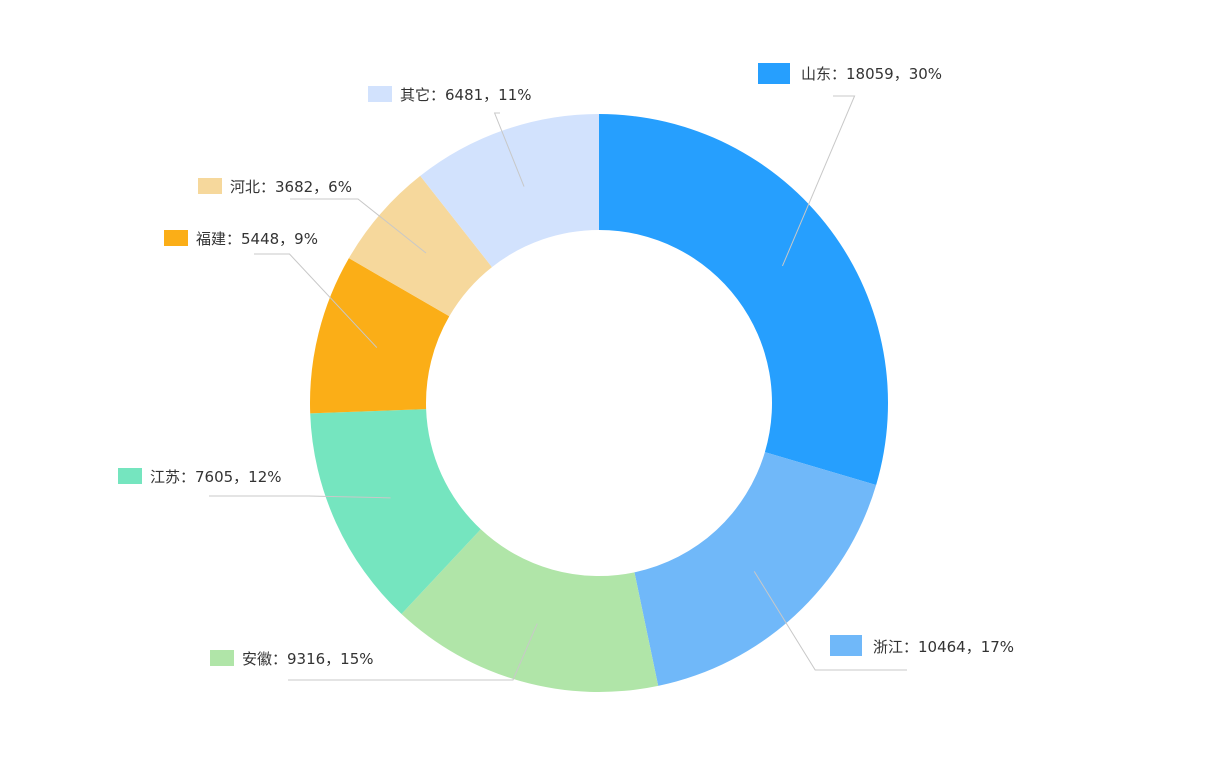 The image size is (1224, 762). I want to click on slice-安徽, so click(530, 610).